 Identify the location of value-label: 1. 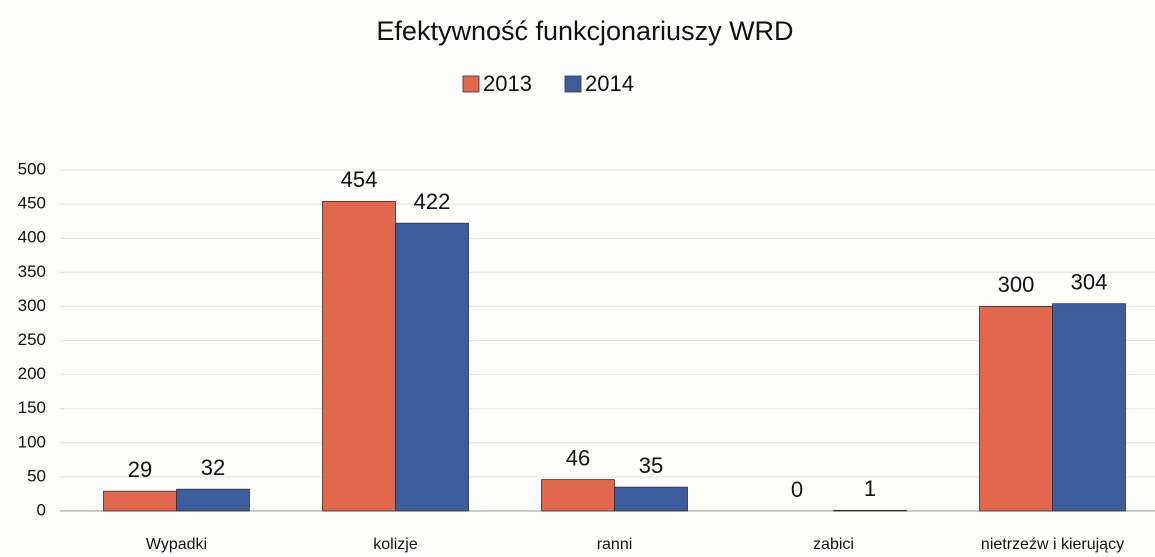
(870, 488).